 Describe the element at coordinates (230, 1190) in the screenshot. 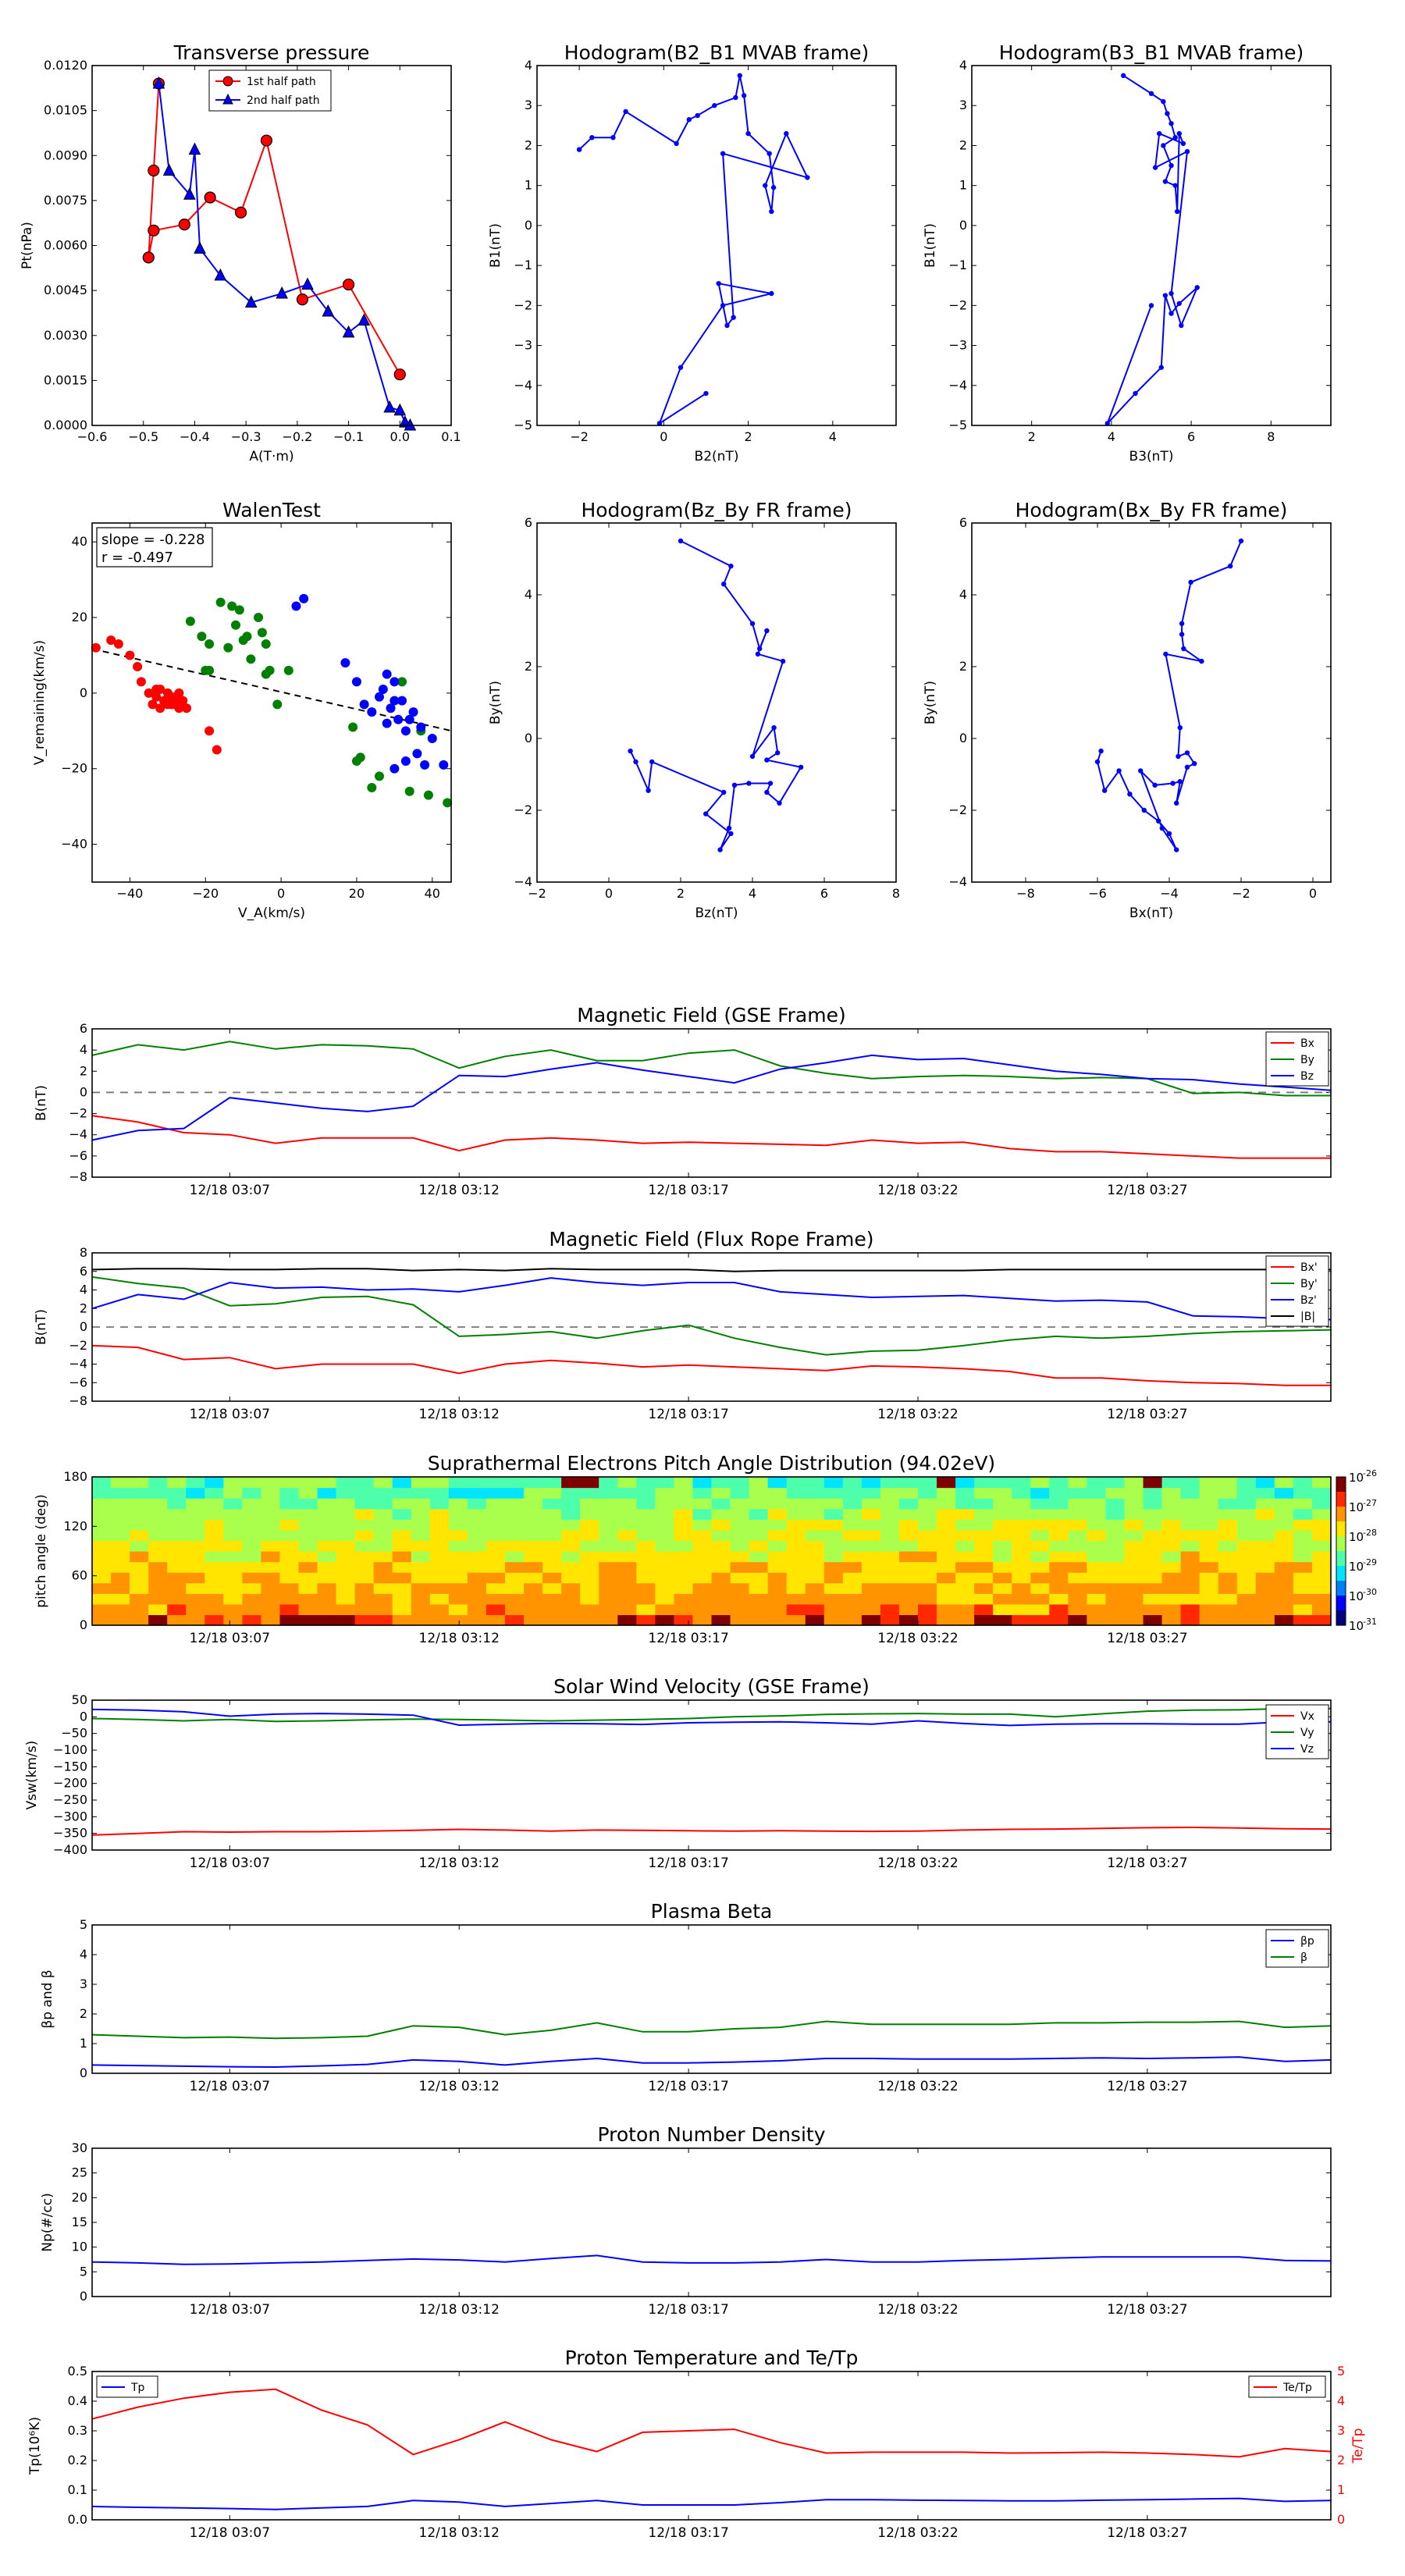

I see `mag_gse-xtick-label: 12/18 03:07` at that location.